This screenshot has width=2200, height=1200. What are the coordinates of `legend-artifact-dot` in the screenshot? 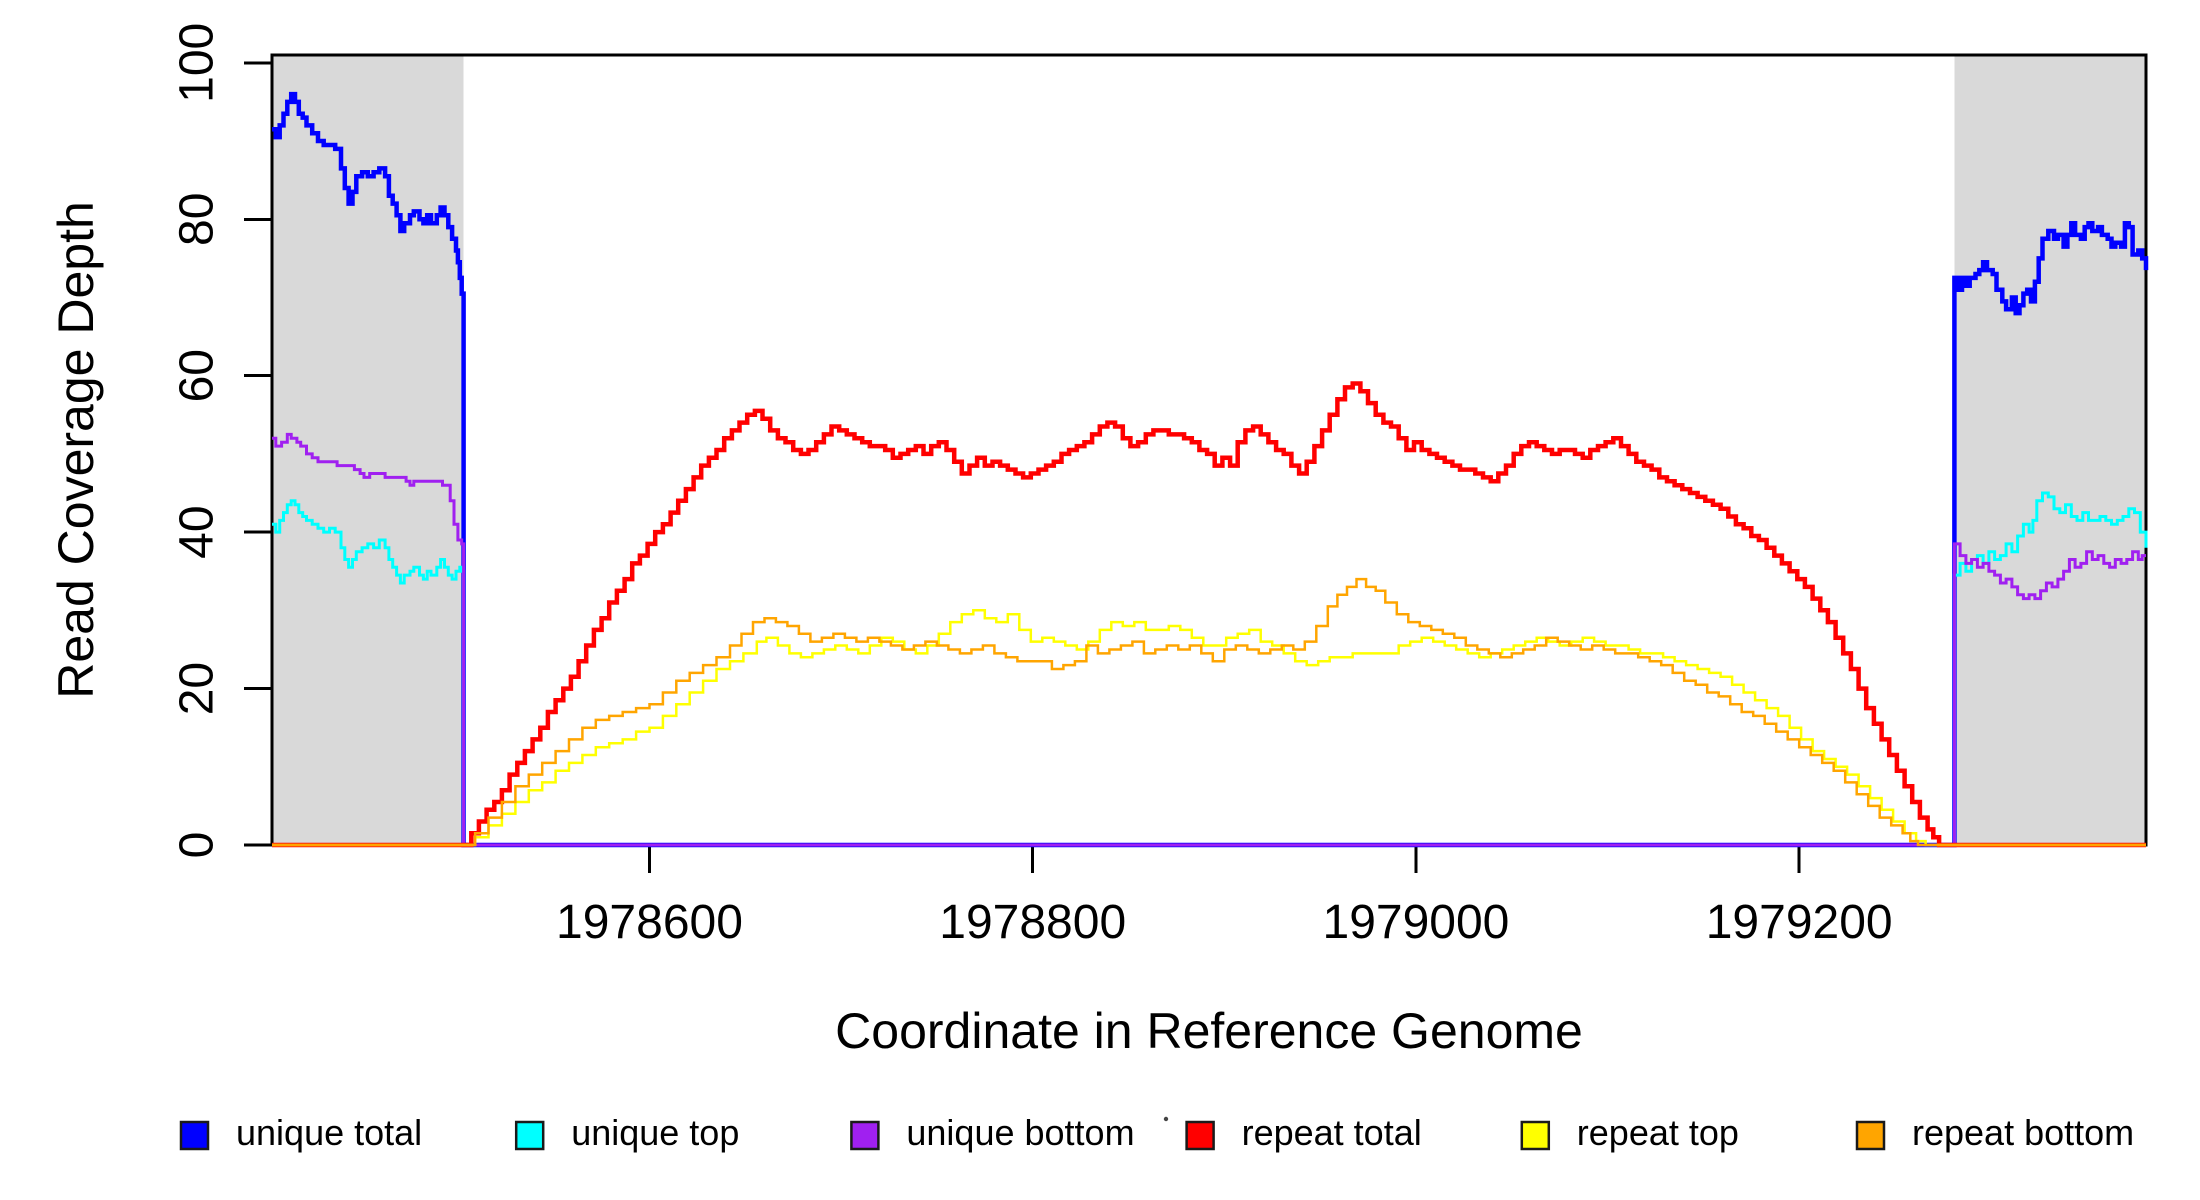 It's located at (1166, 1119).